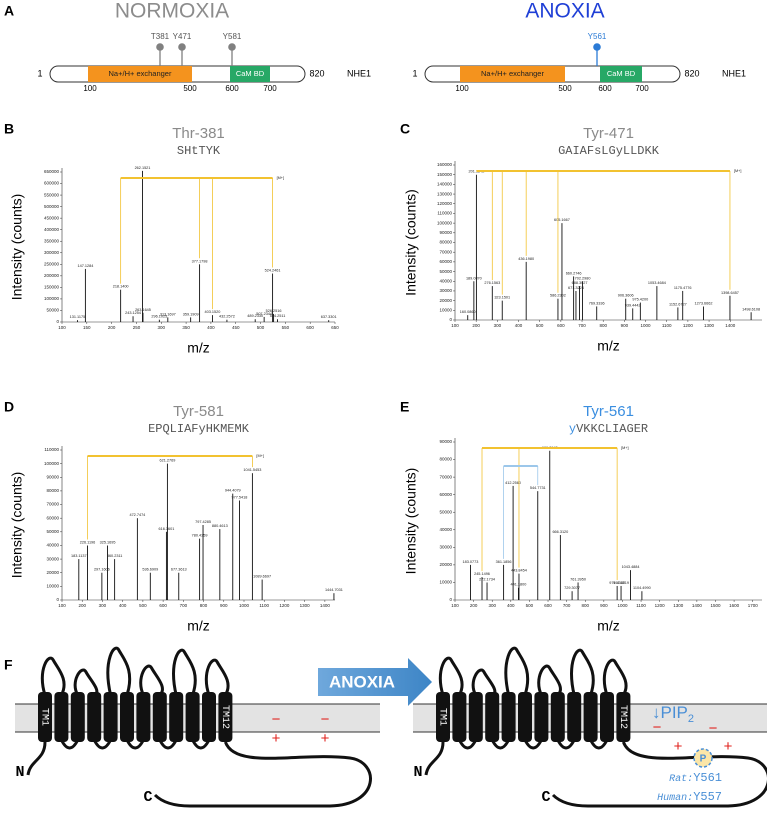 The height and width of the screenshot is (817, 767). What do you see at coordinates (213, 312) in the screenshot?
I see `peak-label: 403.1520` at bounding box center [213, 312].